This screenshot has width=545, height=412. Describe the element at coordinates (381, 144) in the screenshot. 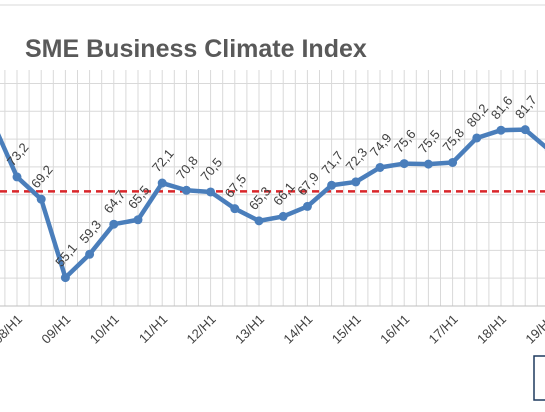

I see `data-label: 74,9` at that location.